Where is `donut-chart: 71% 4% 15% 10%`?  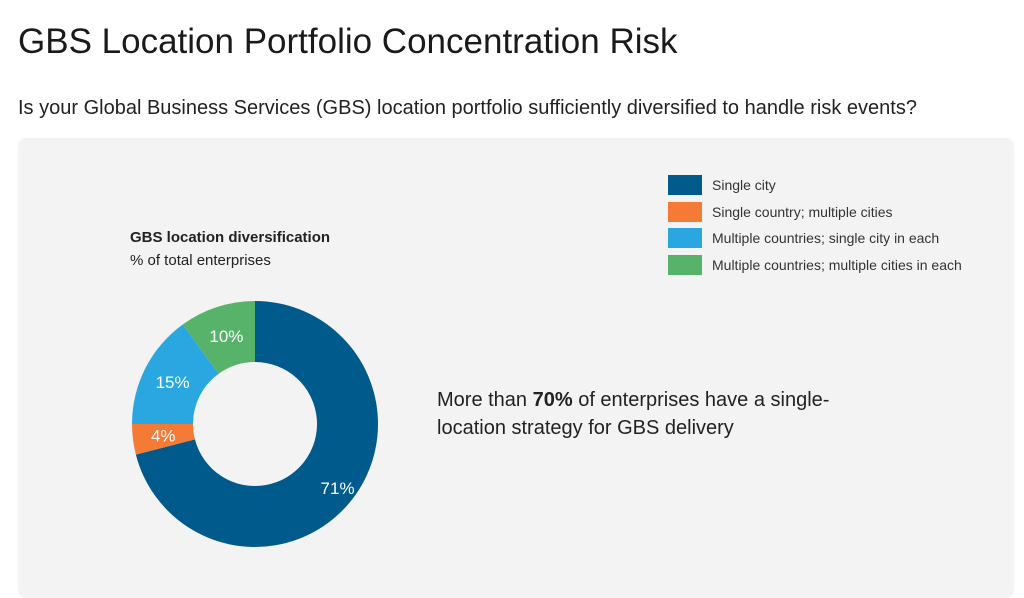 donut-chart: 71% 4% 15% 10% is located at coordinates (255, 424).